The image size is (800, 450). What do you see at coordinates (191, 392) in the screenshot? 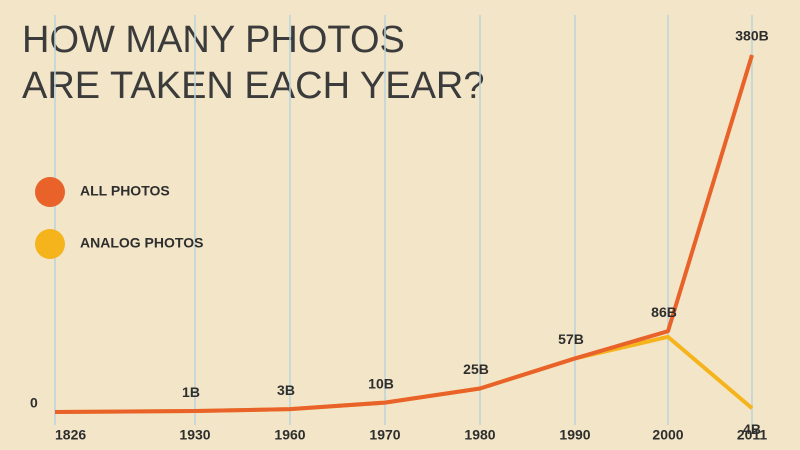
I see `data-label: 1B` at bounding box center [191, 392].